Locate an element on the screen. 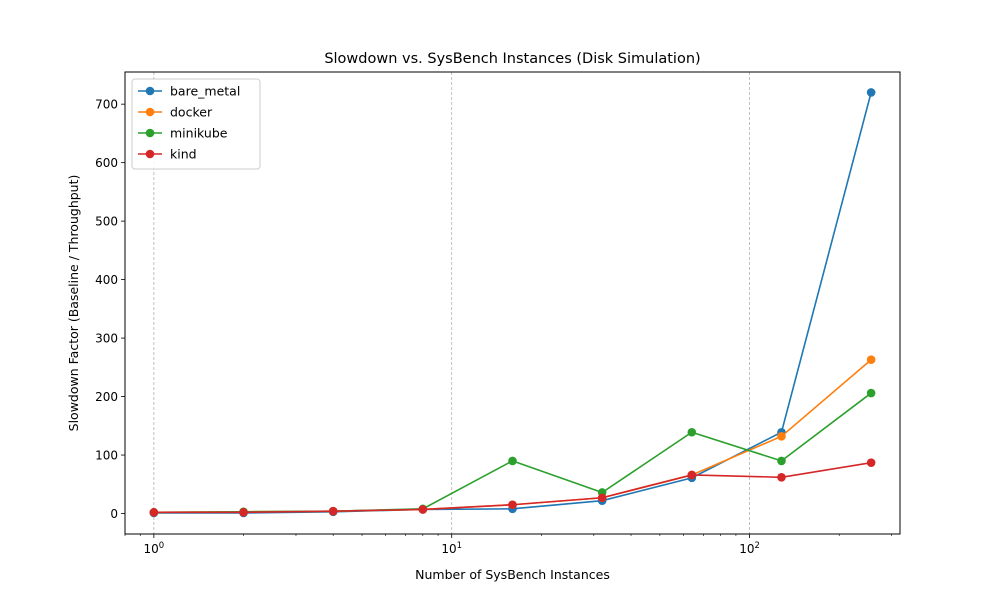 The image size is (1000, 600). x-tick-label: 10² is located at coordinates (749, 548).